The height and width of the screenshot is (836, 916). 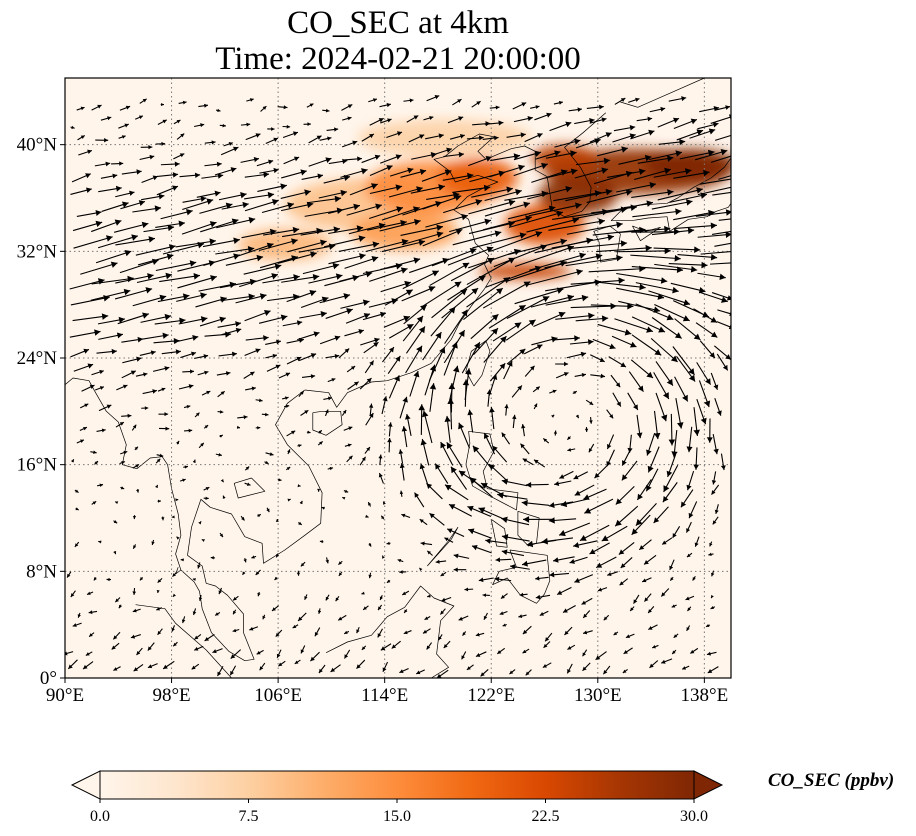 What do you see at coordinates (397, 785) in the screenshot?
I see `colorbar-bar` at bounding box center [397, 785].